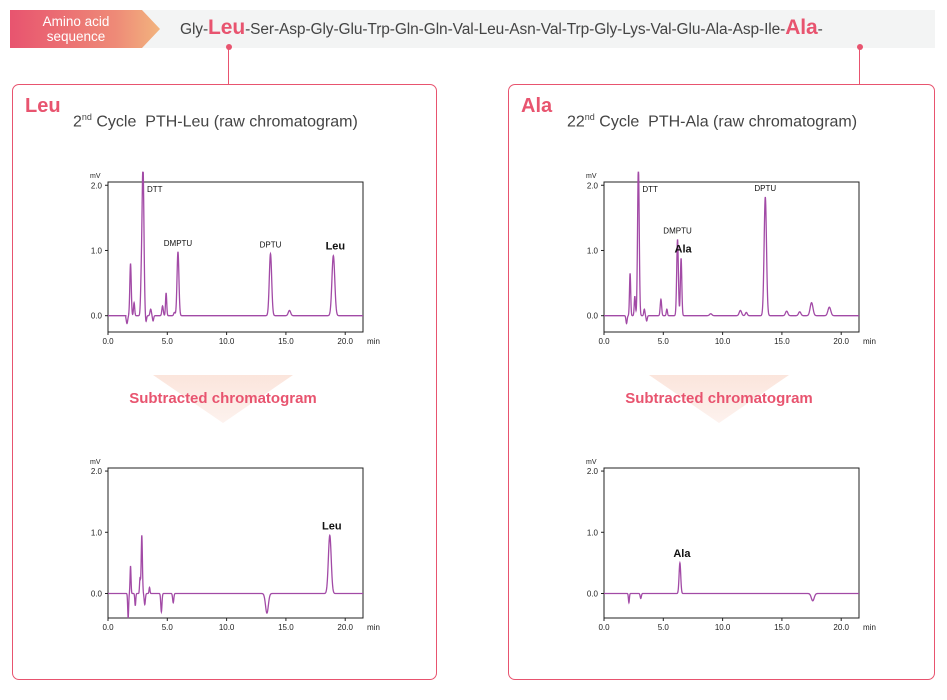  Describe the element at coordinates (578, 29) in the screenshot. I see `residue: Trp` at that location.